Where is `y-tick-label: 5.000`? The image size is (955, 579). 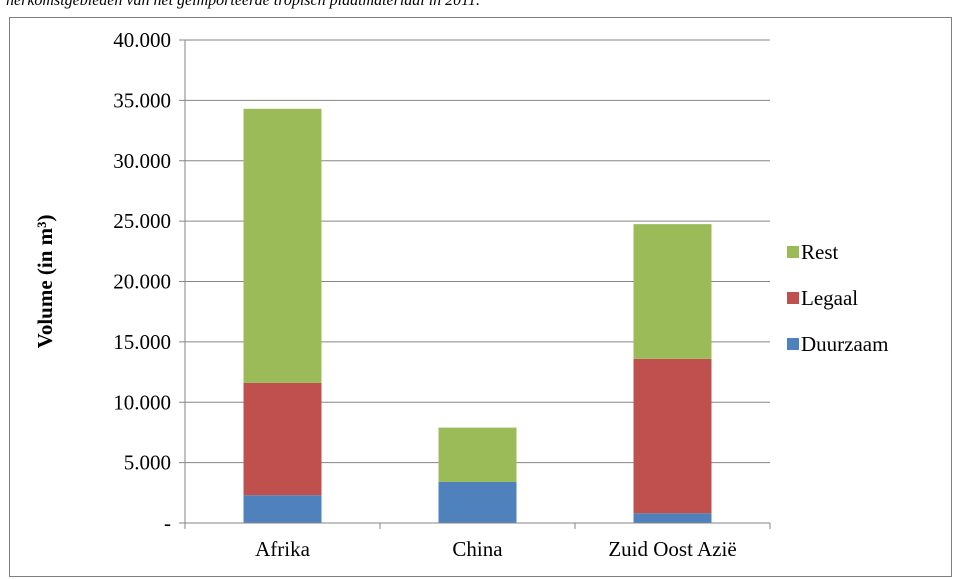
y-tick-label: 5.000 is located at coordinates (147, 463).